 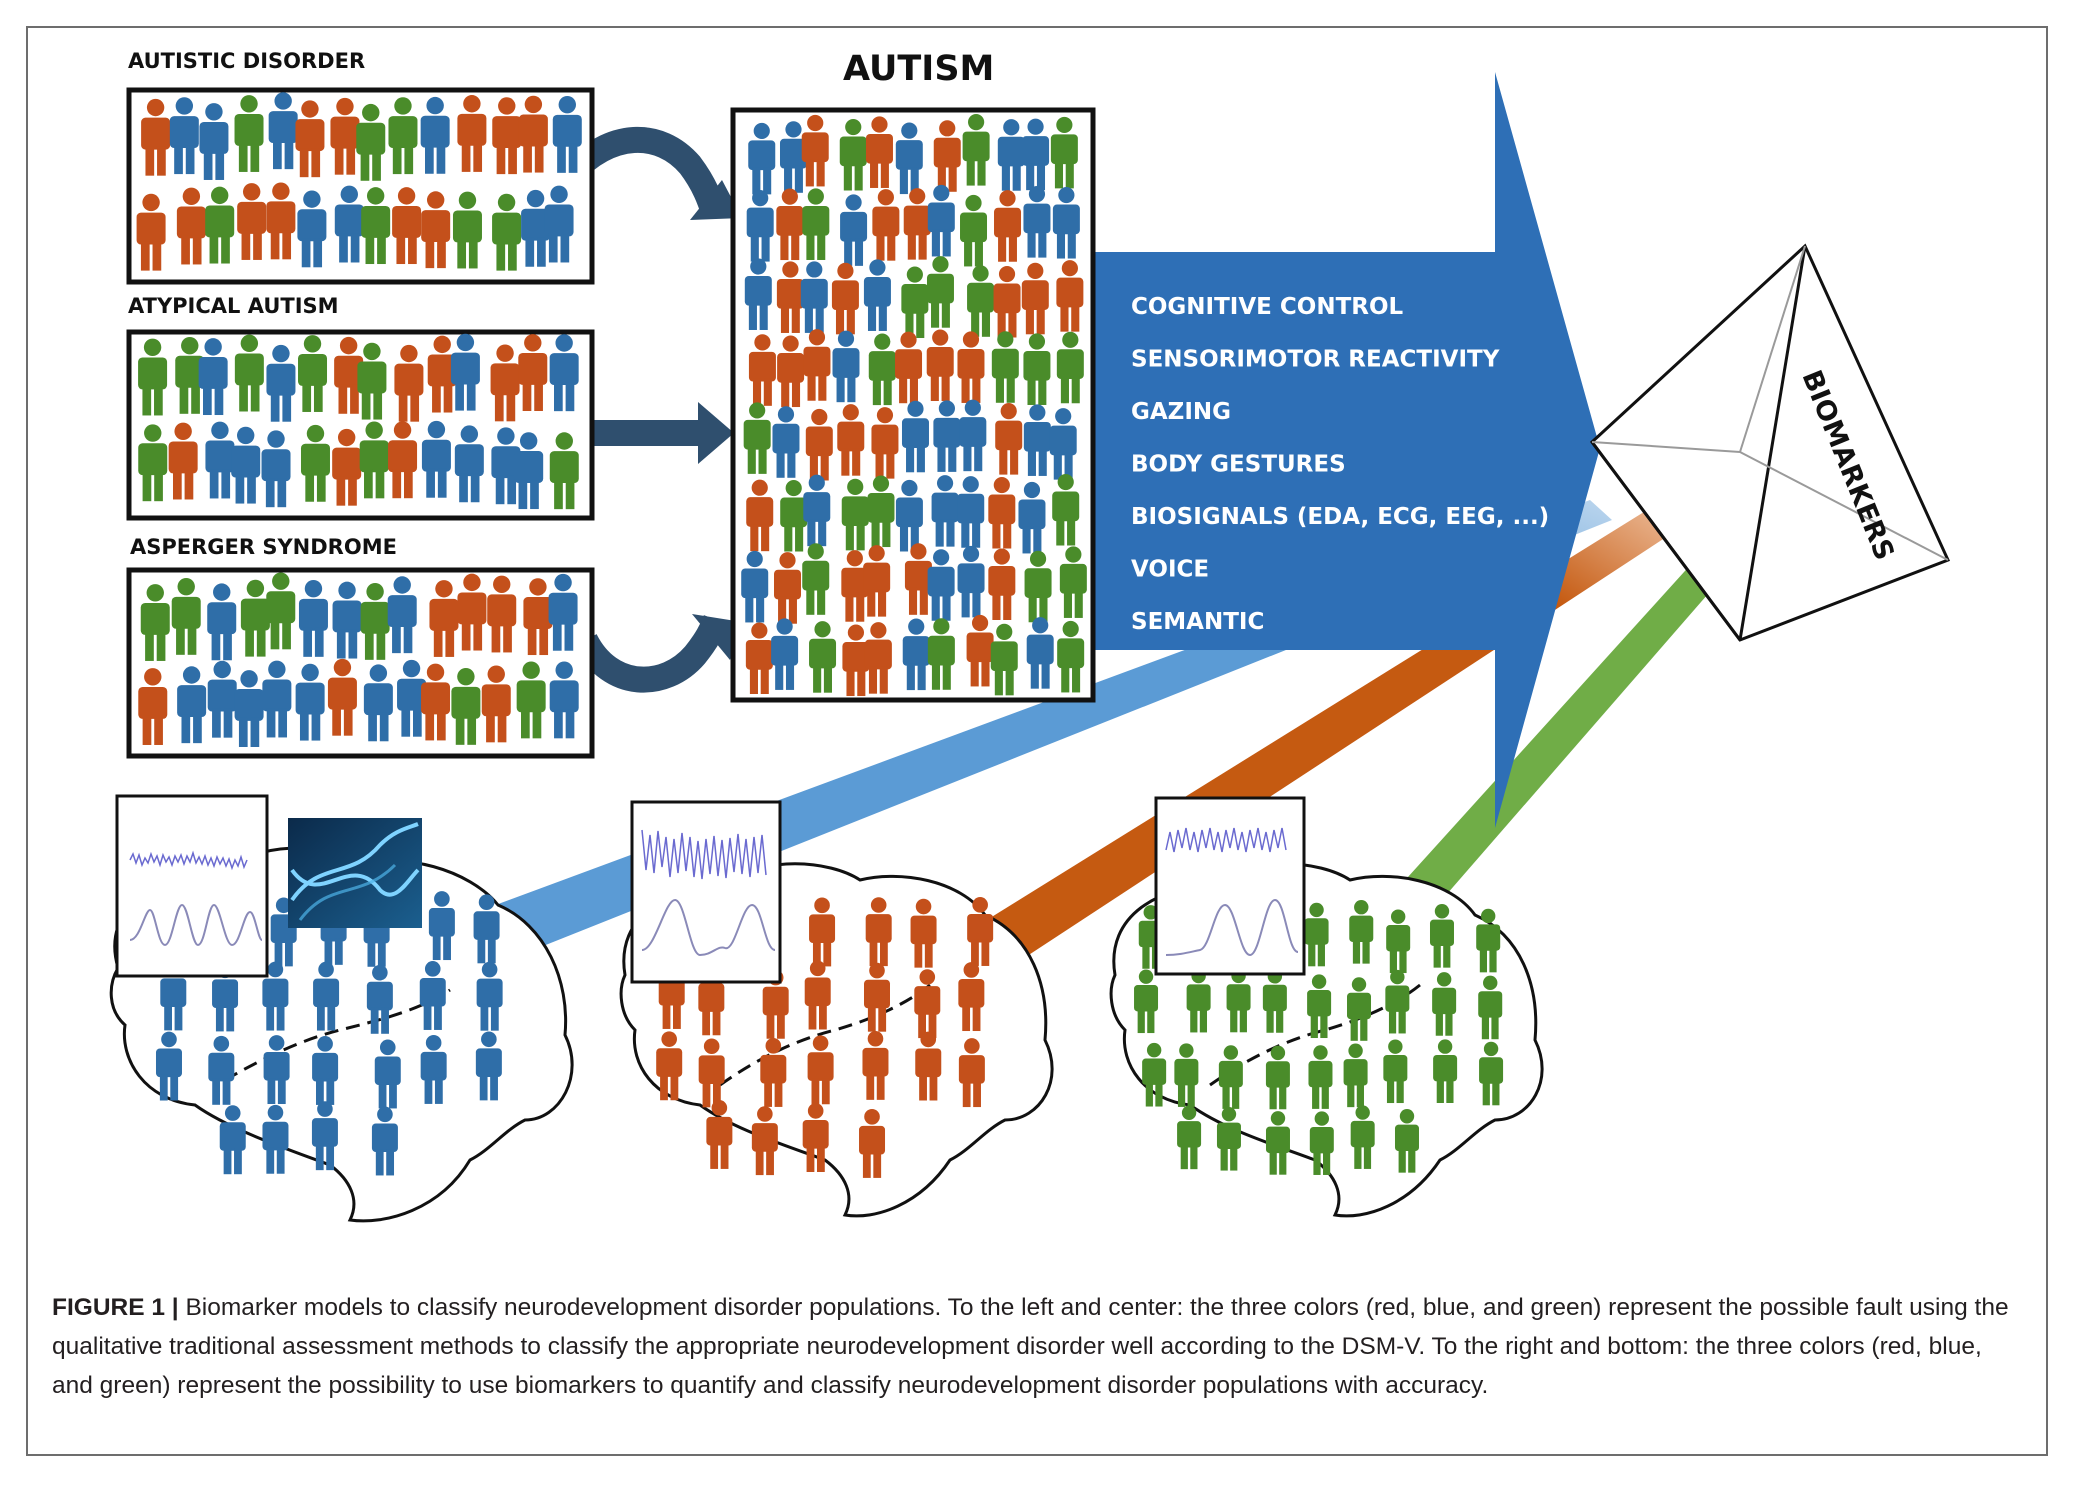 I want to click on autism-title: AUTISM, so click(x=918, y=69).